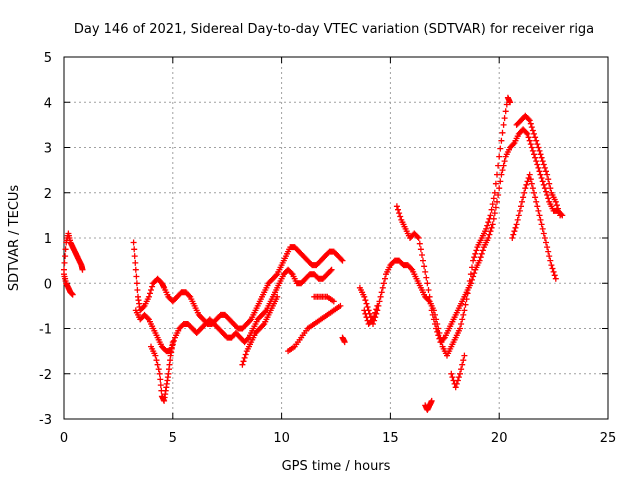  I want to click on x-tick-label: 0, so click(64, 438).